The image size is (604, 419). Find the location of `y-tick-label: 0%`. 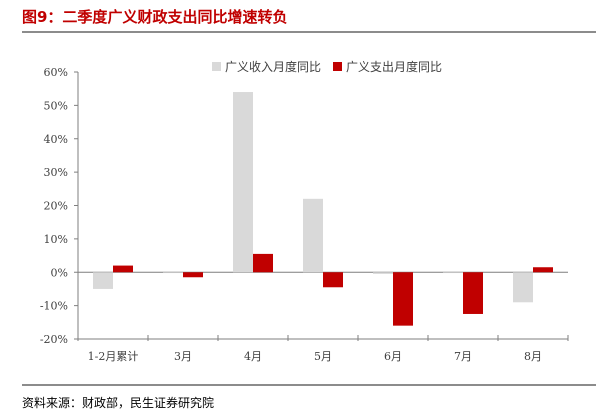

y-tick-label: 0% is located at coordinates (59, 272).